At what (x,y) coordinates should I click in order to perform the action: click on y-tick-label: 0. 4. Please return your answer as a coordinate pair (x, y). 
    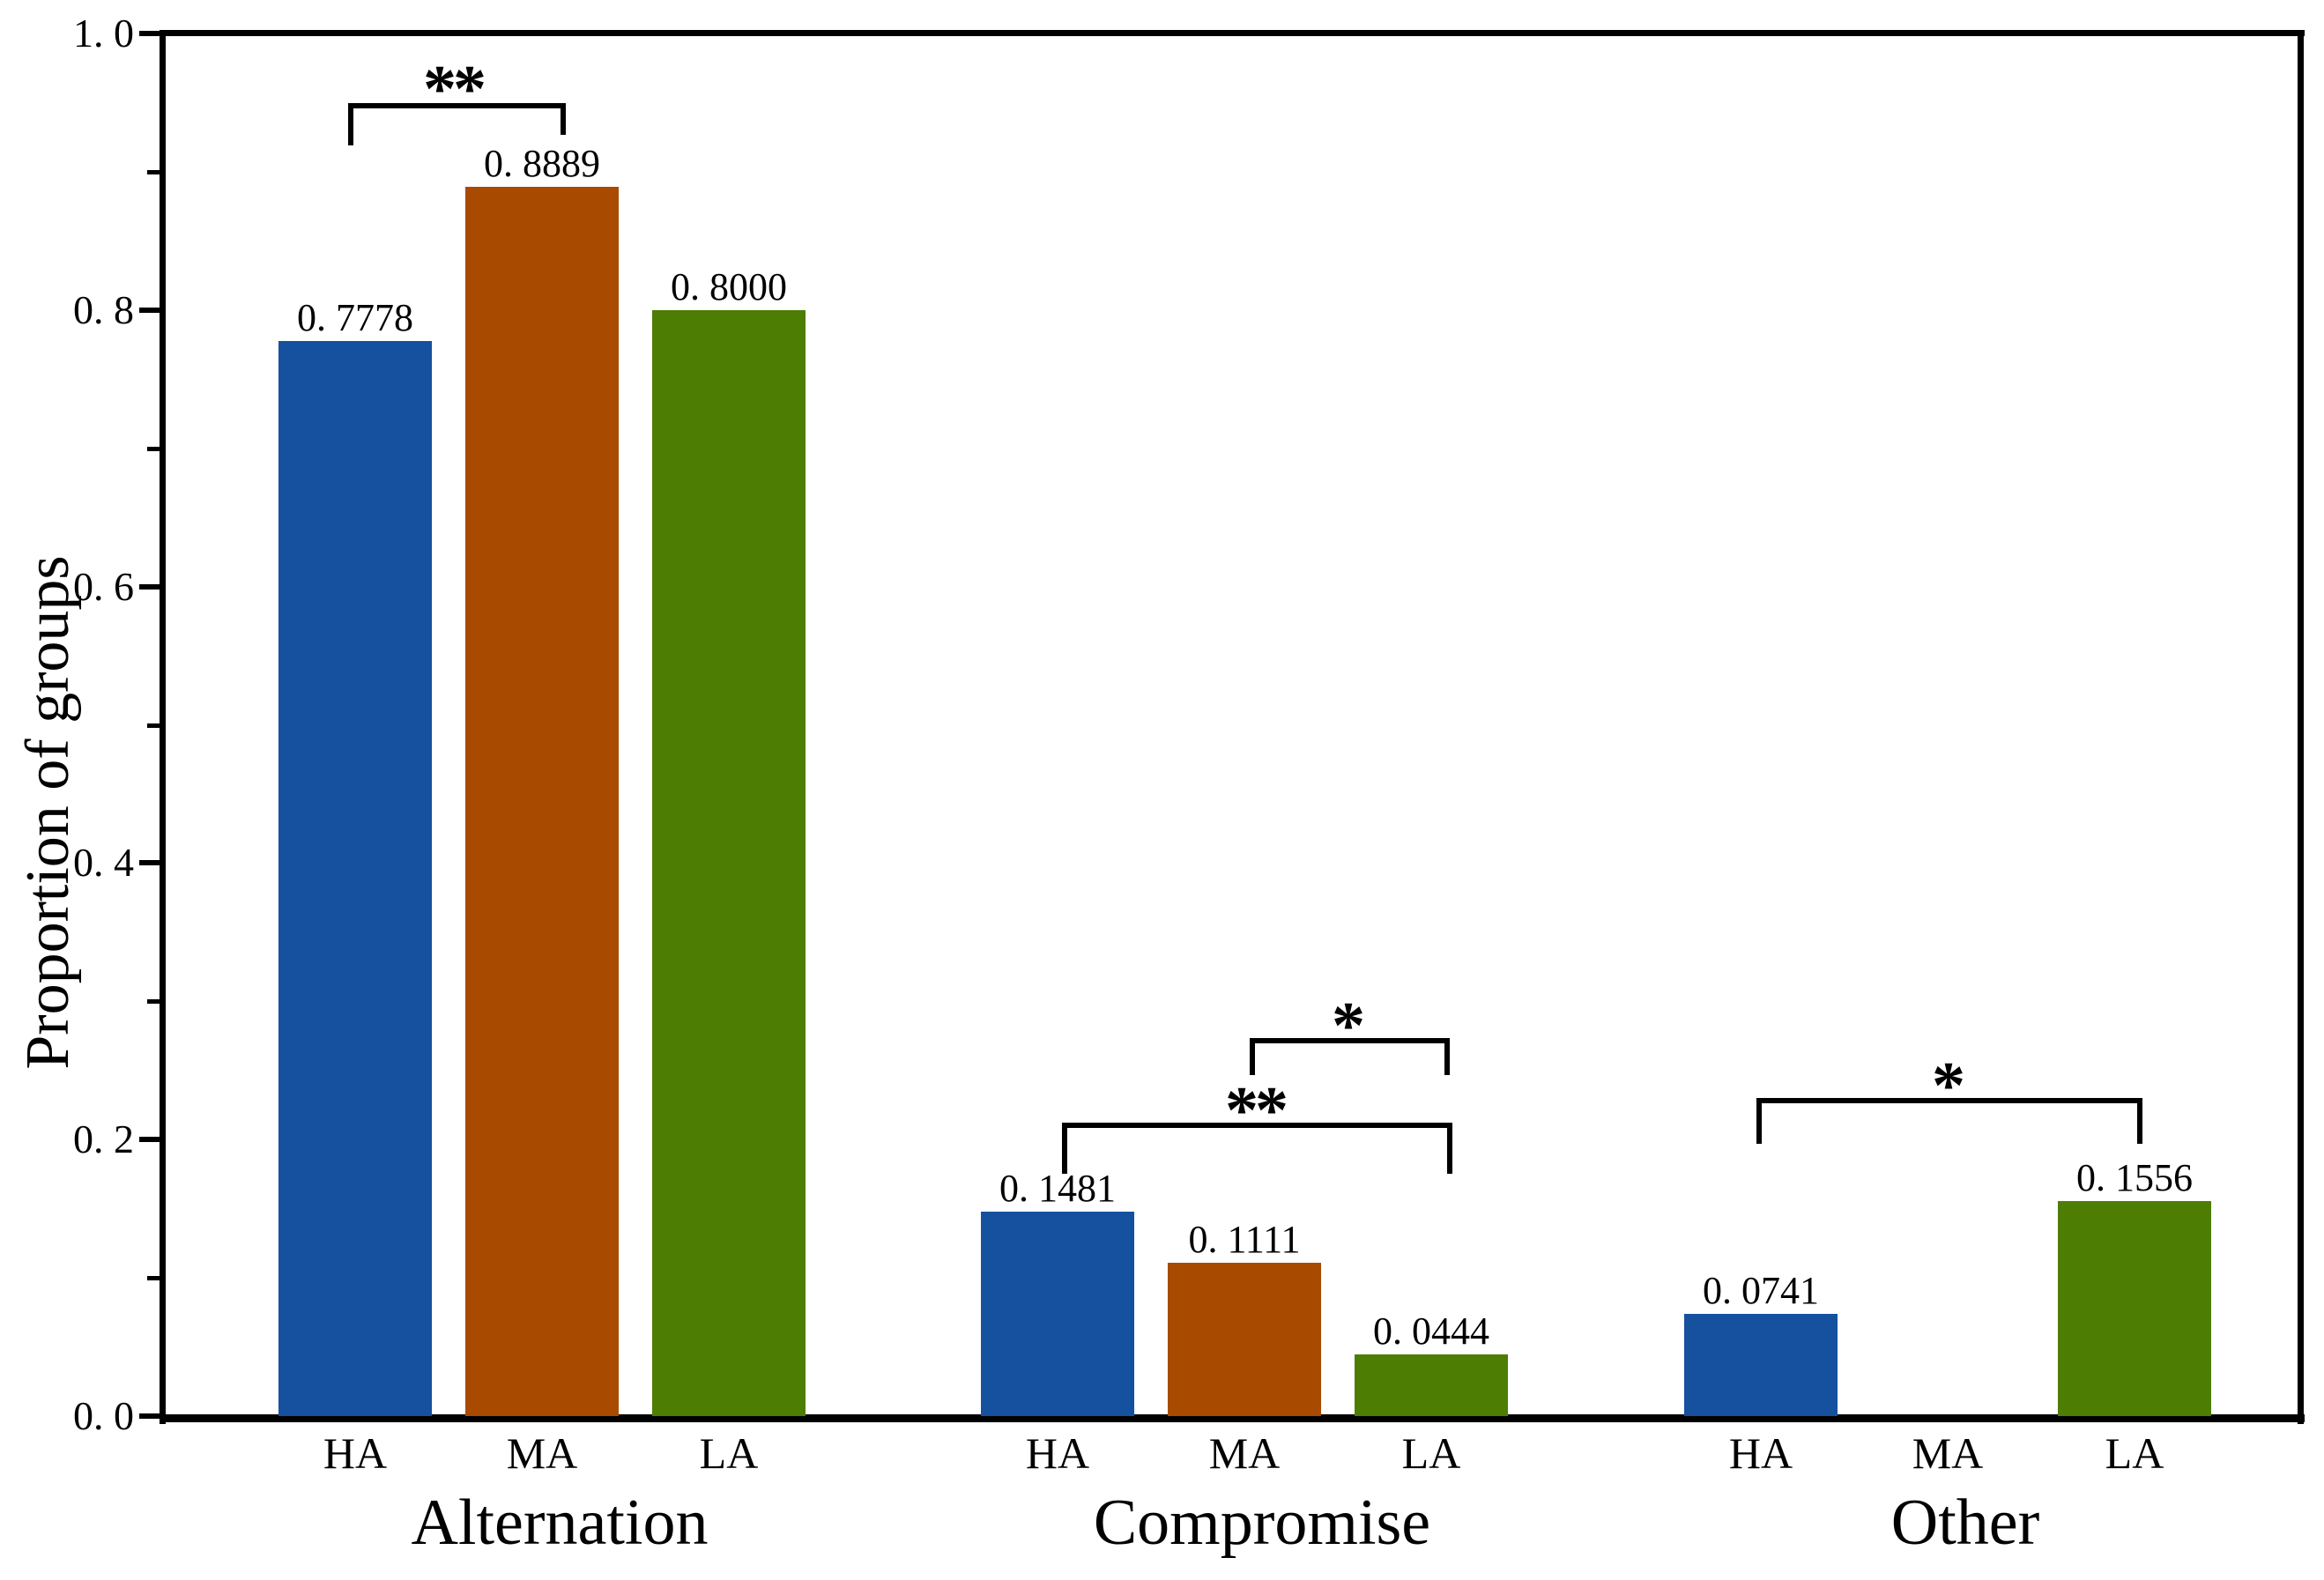
    Looking at the image, I should click on (103, 863).